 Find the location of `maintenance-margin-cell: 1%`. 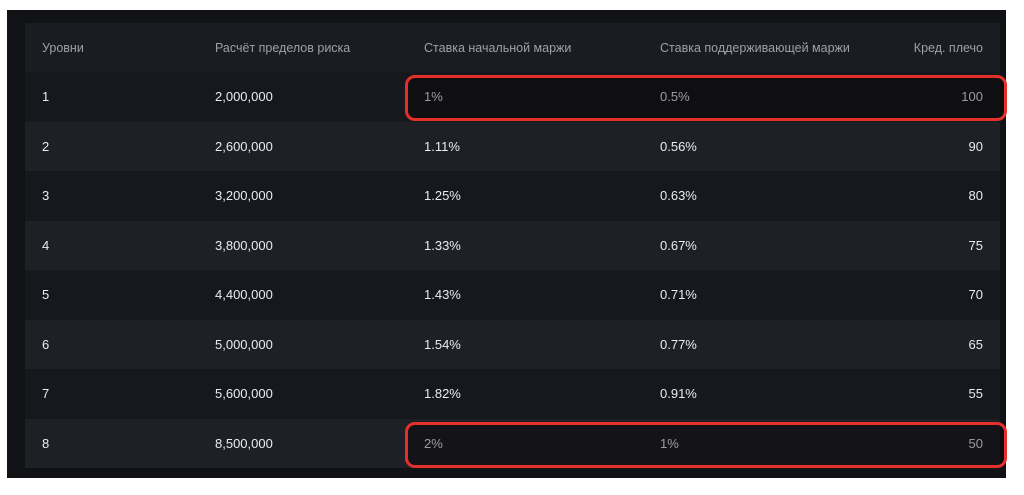

maintenance-margin-cell: 1% is located at coordinates (669, 443).